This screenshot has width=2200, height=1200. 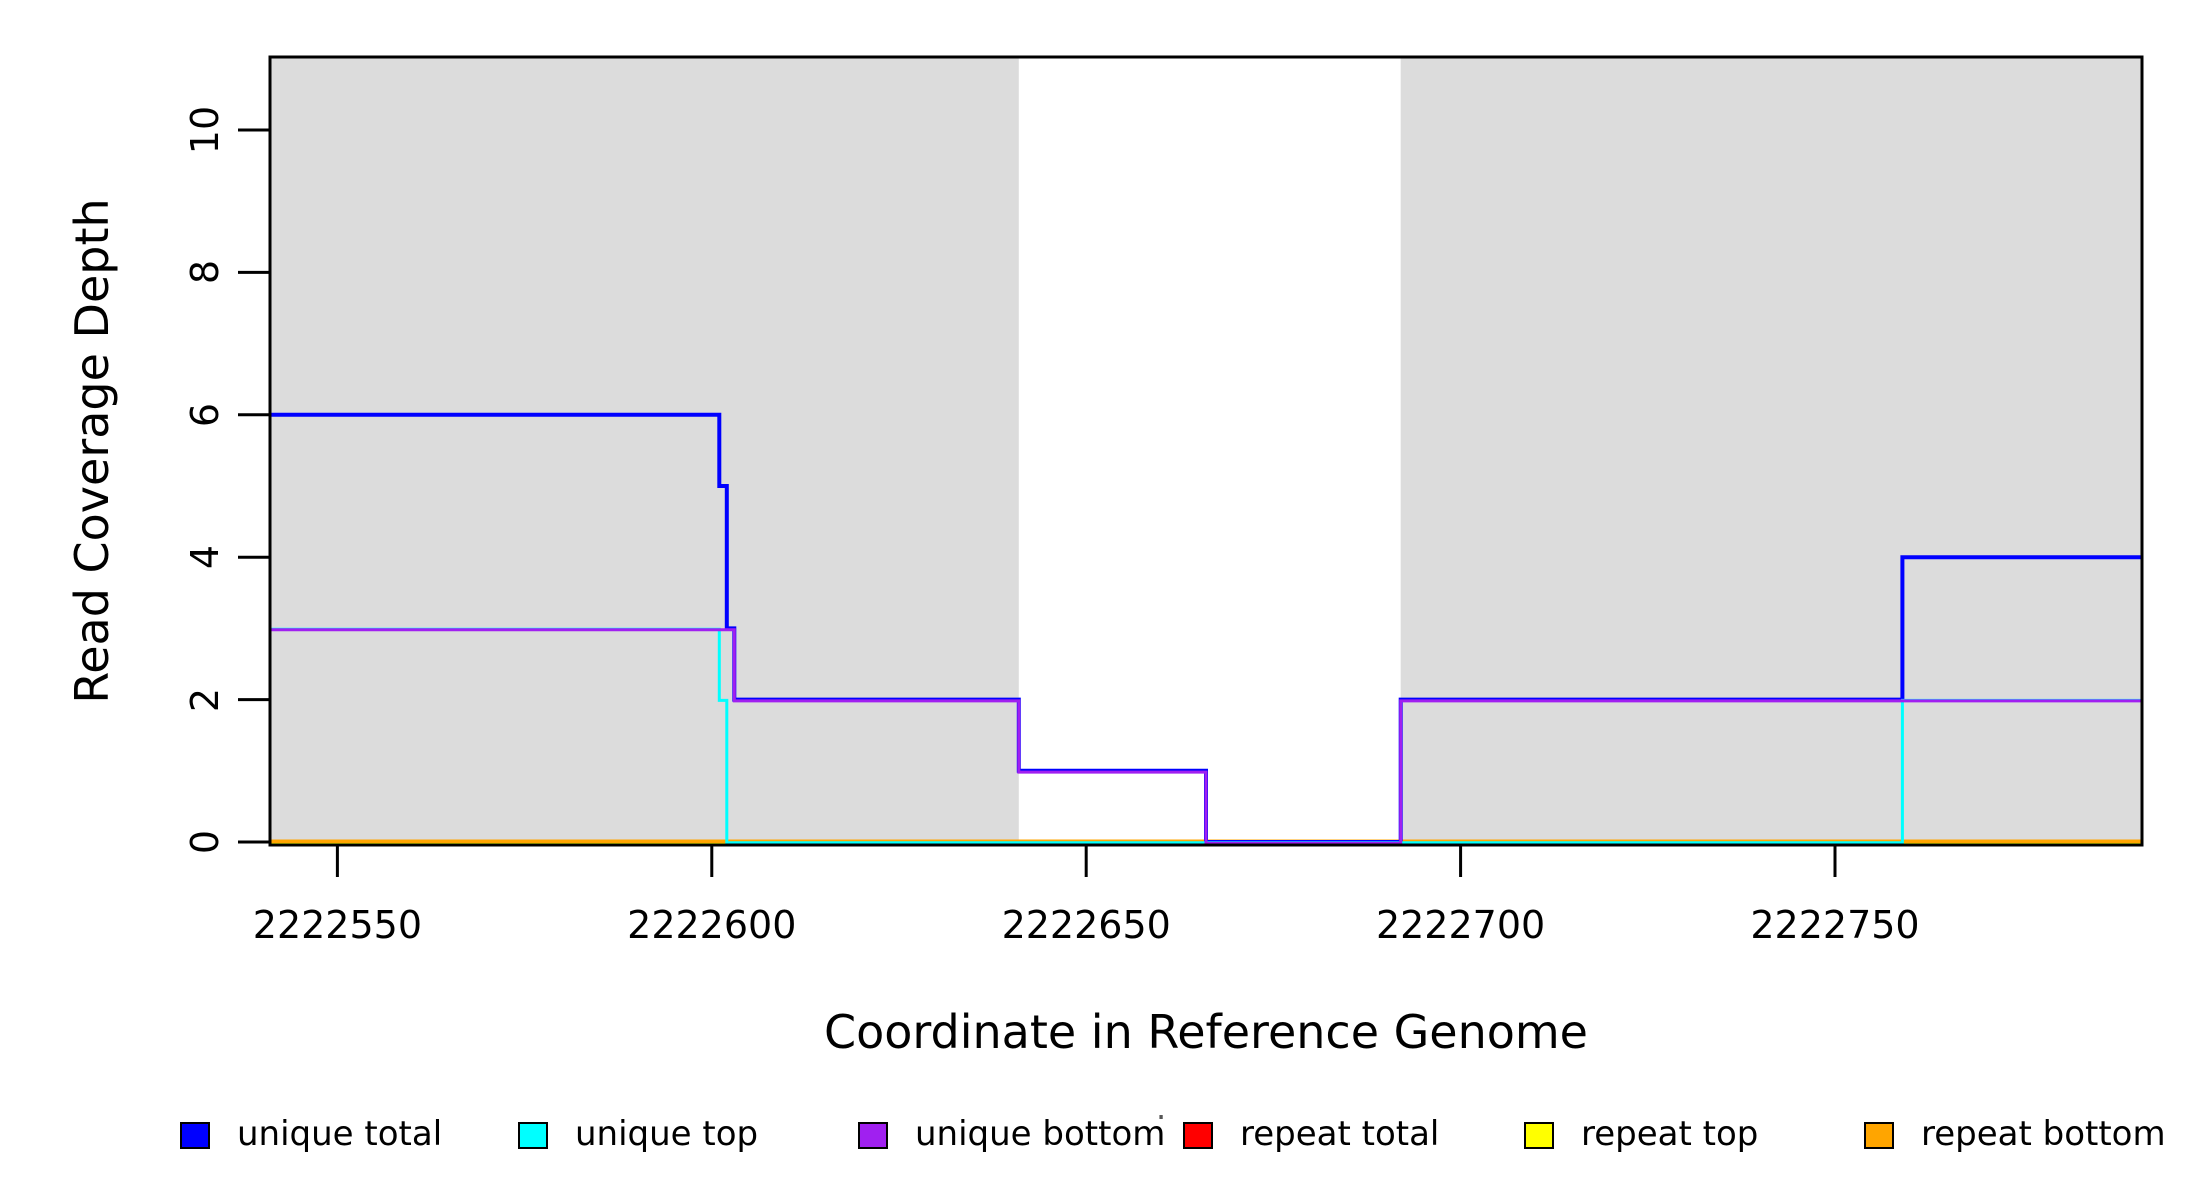 I want to click on legend-swatch-repeat-bottom, so click(x=1879, y=1135).